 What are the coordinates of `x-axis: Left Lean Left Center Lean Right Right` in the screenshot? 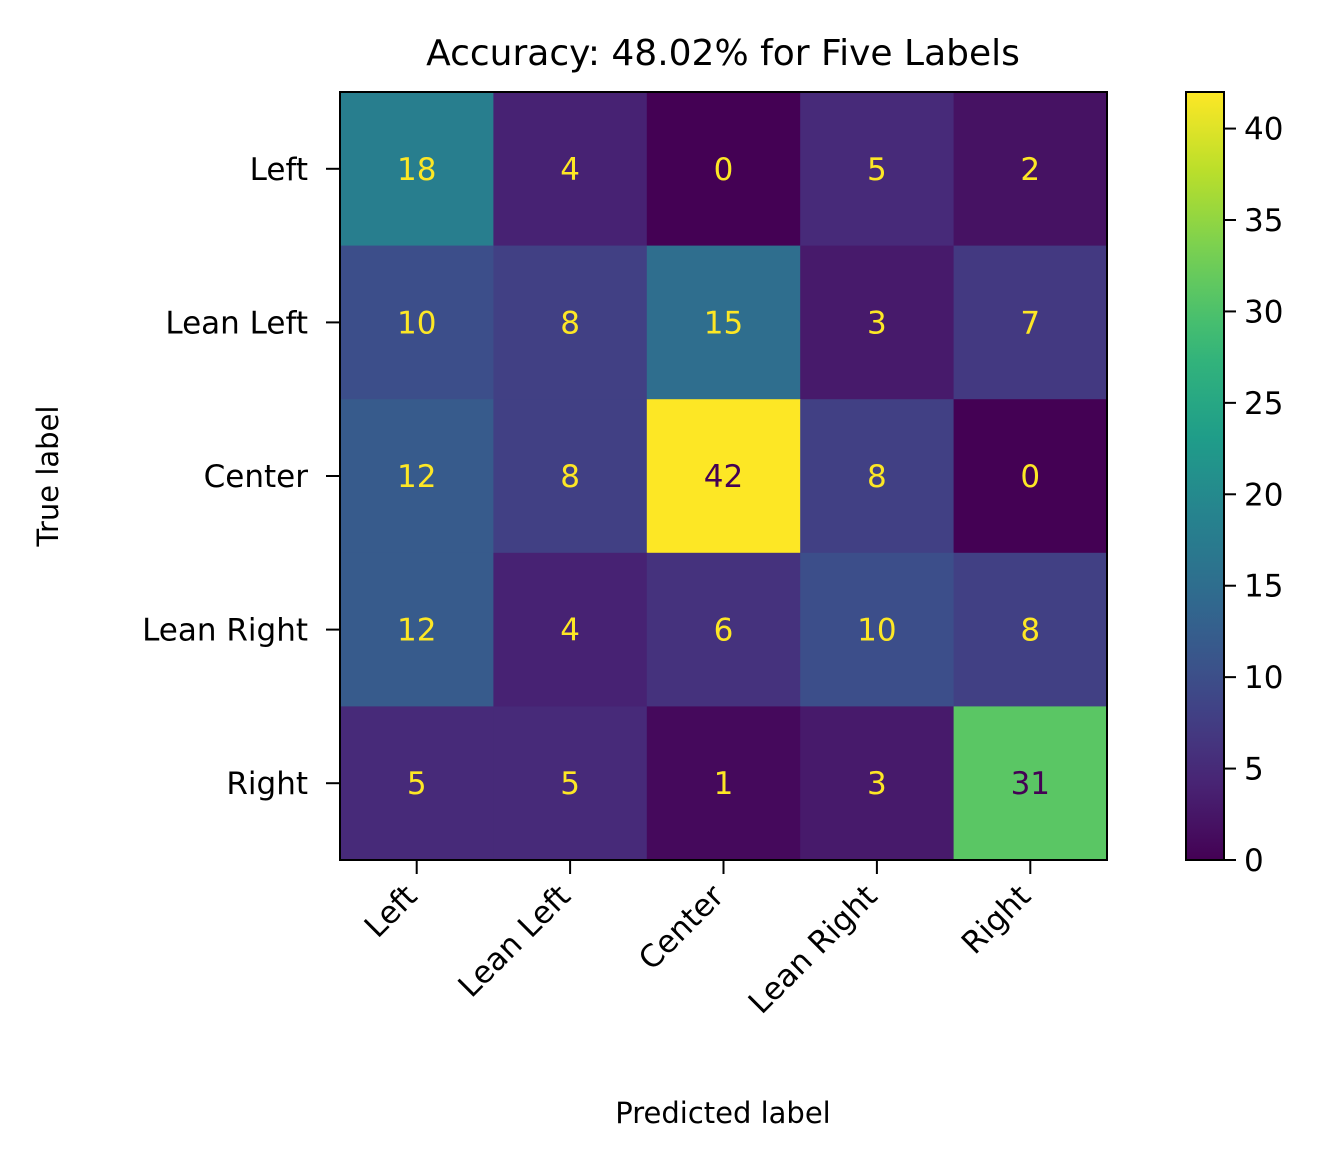 It's located at (698, 940).